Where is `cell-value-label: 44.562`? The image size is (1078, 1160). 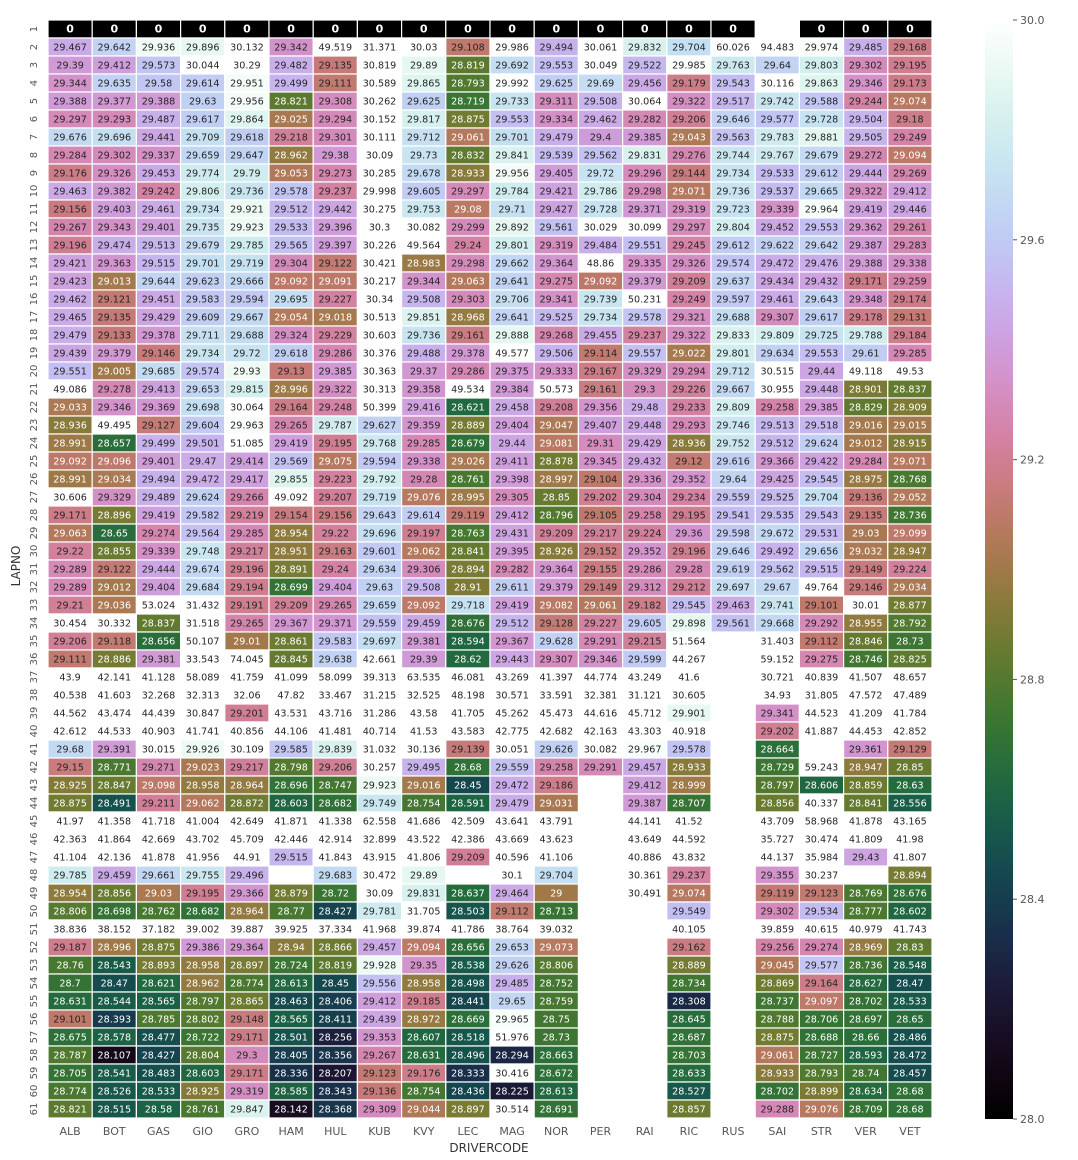
cell-value-label: 44.562 is located at coordinates (70, 714).